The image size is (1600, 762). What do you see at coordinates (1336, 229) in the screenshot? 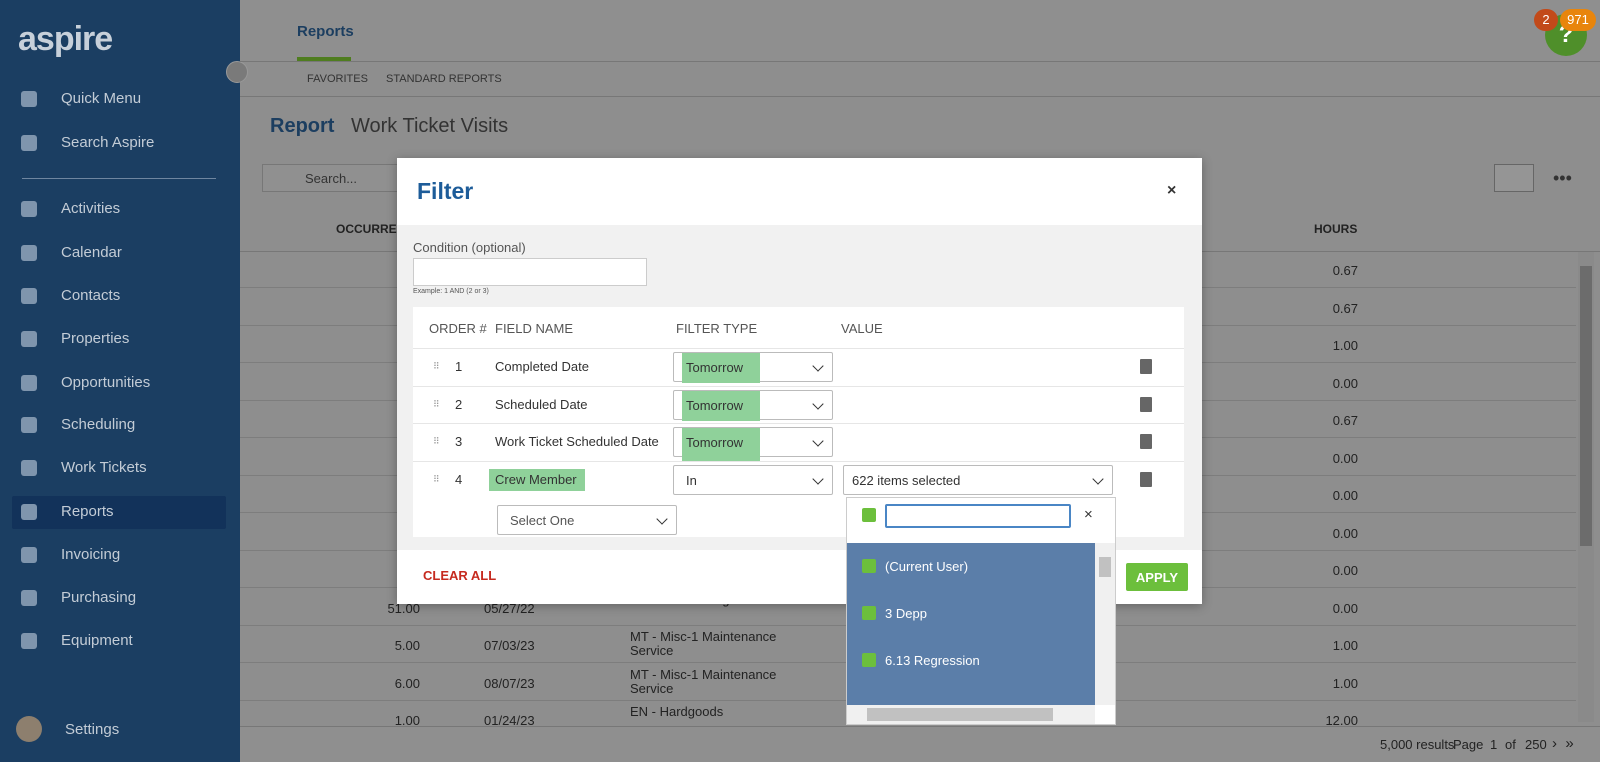
I see `column-header: HOURS` at bounding box center [1336, 229].